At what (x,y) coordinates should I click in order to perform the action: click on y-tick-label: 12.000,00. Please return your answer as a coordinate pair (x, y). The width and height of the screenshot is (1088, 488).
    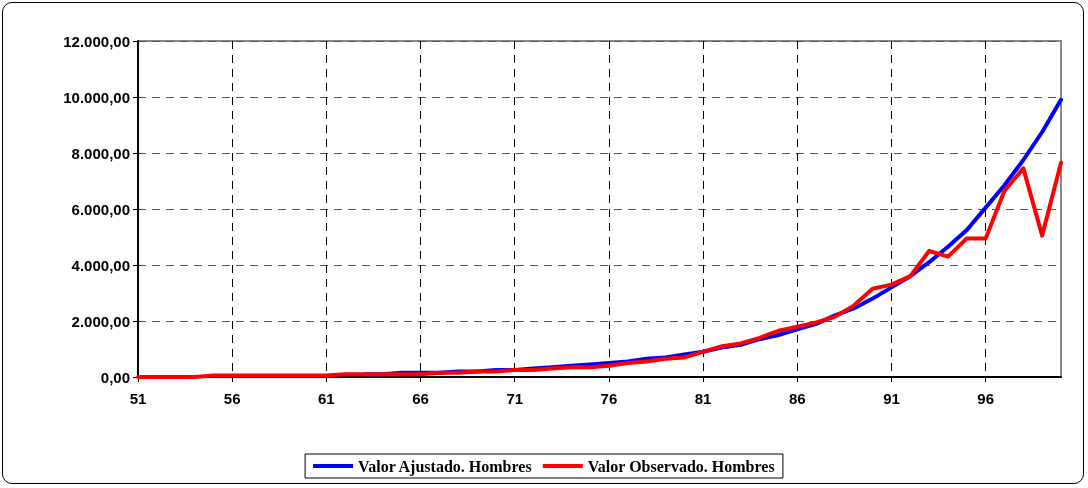
    Looking at the image, I should click on (96, 41).